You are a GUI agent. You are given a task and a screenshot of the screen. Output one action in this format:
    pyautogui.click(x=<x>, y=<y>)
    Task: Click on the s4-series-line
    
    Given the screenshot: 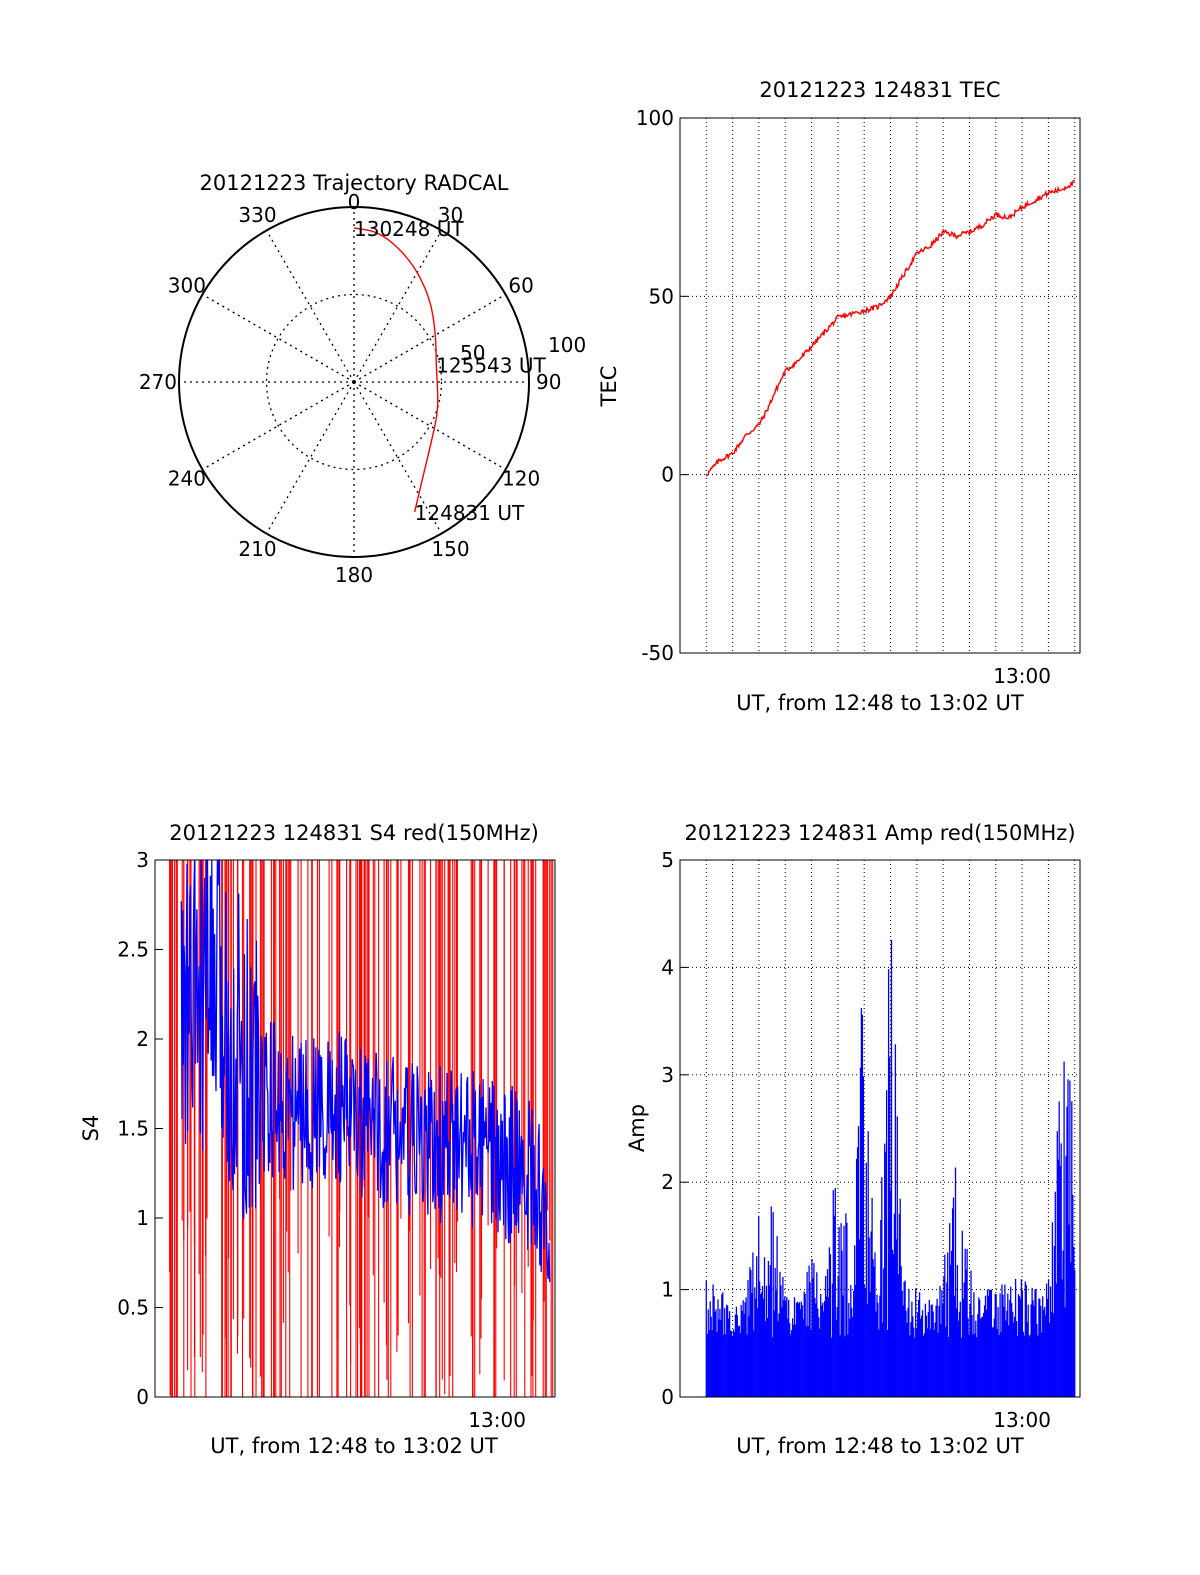 What is the action you would take?
    pyautogui.click(x=365, y=1071)
    